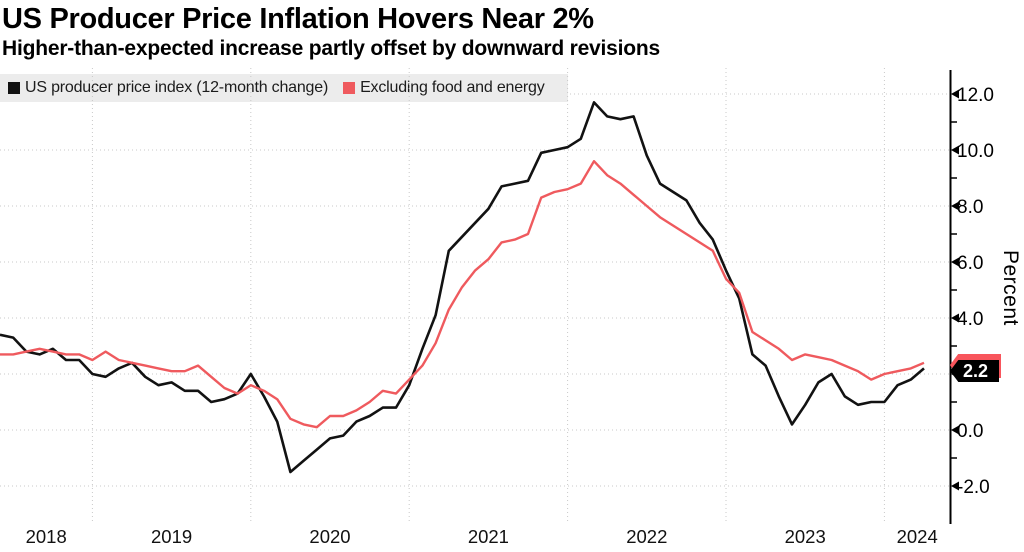 The width and height of the screenshot is (1024, 552). Describe the element at coordinates (975, 151) in the screenshot. I see `y-tick-label: 10.0` at that location.